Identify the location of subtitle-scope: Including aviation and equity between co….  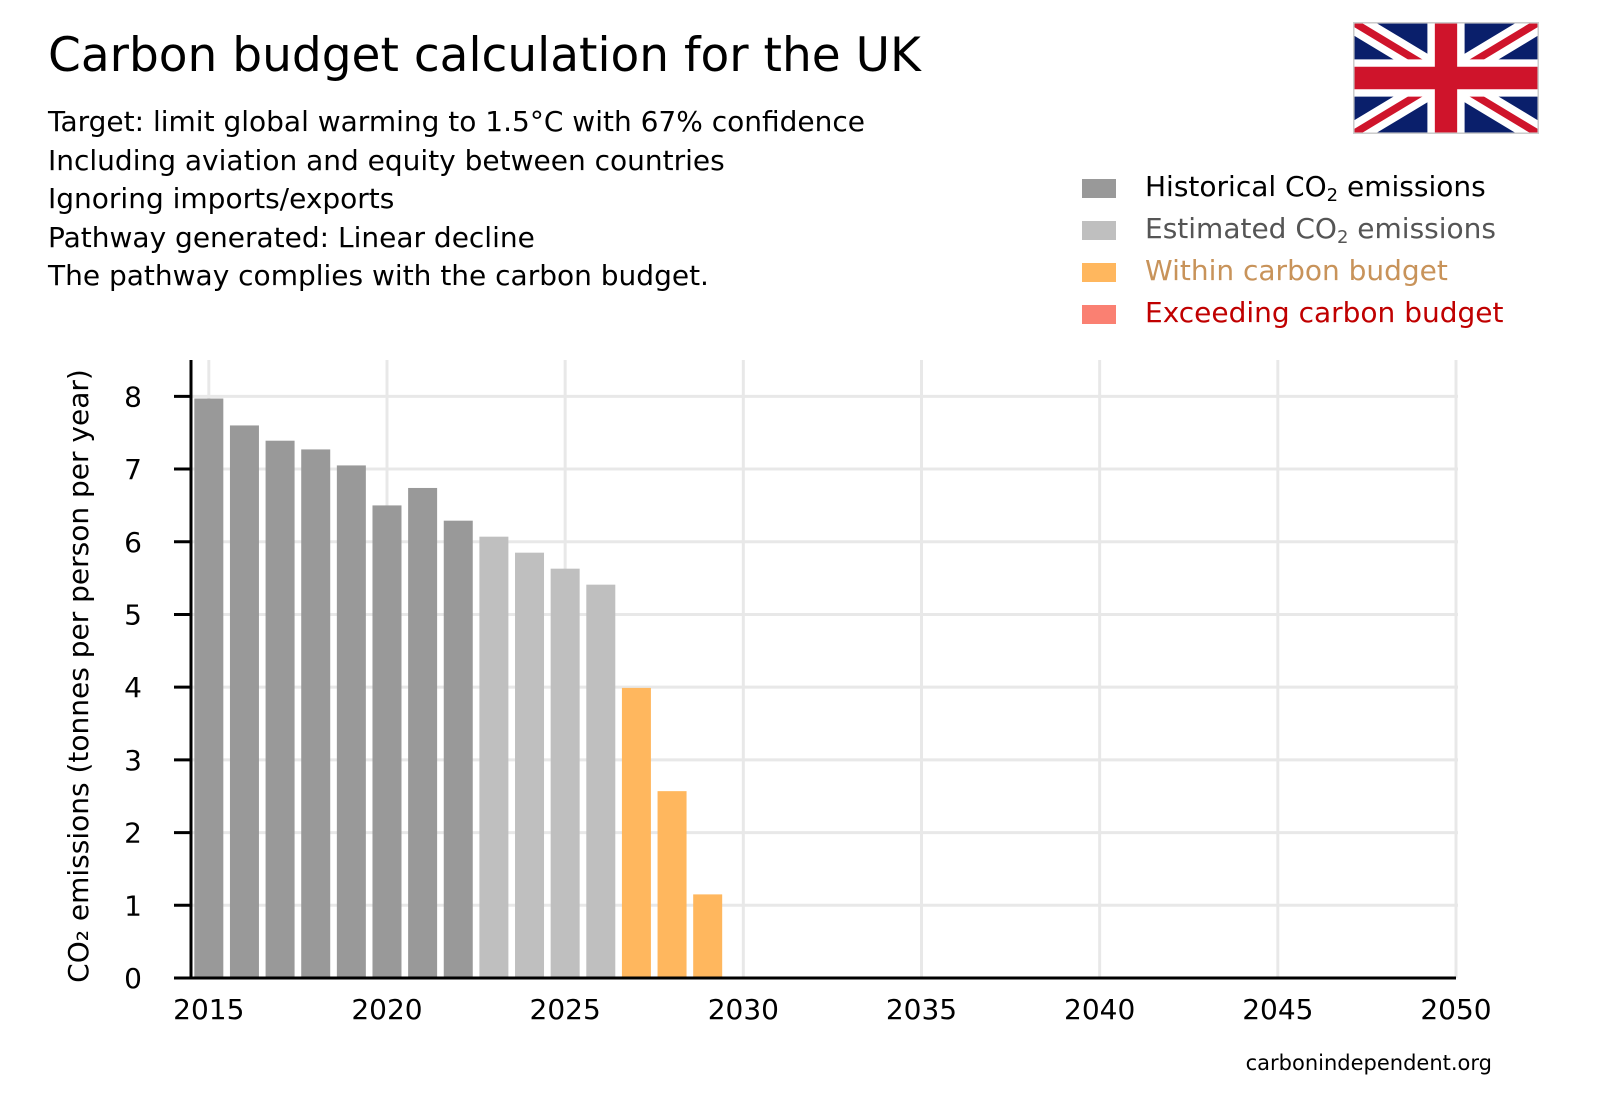
(386, 160).